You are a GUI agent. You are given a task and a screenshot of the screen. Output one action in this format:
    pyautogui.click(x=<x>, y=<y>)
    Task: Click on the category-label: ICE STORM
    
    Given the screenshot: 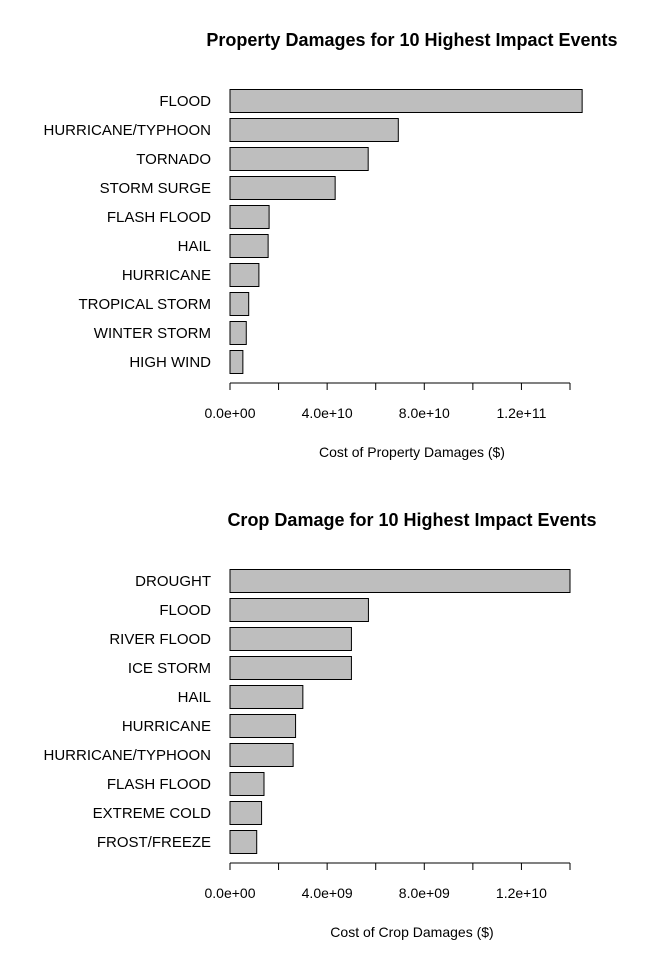 What is the action you would take?
    pyautogui.click(x=169, y=668)
    